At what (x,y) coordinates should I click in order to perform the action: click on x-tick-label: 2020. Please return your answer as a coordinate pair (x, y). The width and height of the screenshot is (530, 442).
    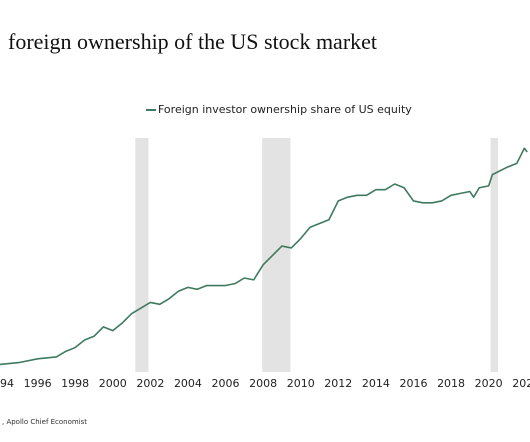
    Looking at the image, I should click on (489, 383).